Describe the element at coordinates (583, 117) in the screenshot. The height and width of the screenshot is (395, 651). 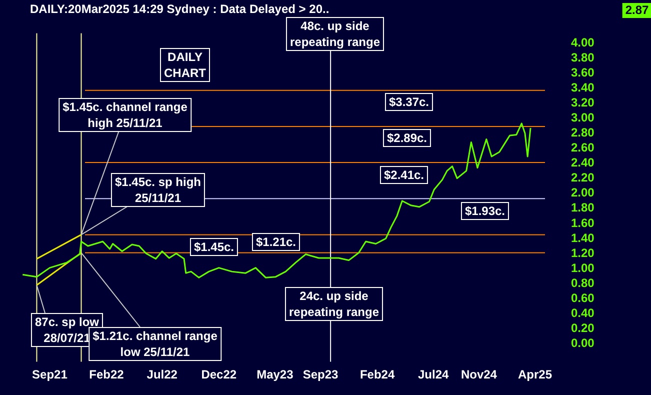
I see `y-tick-label: 3.00` at that location.